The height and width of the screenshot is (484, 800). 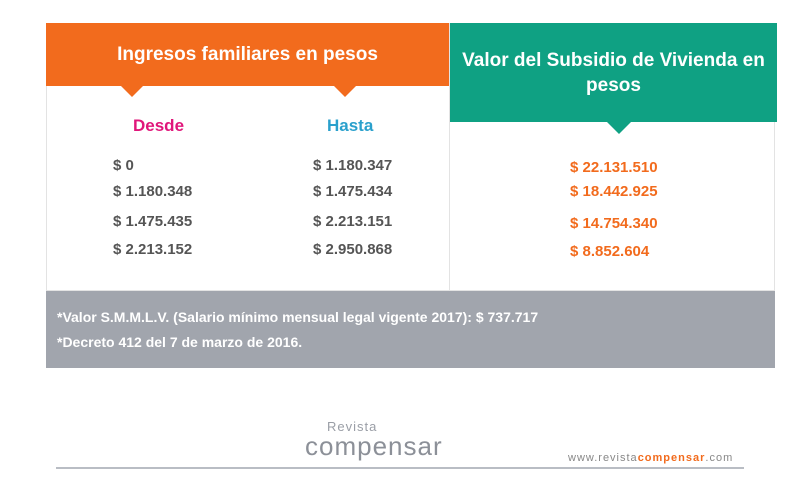 I want to click on subsidy-header-title: Valor del Subsidio de Vivienda en pesos, so click(x=613, y=72).